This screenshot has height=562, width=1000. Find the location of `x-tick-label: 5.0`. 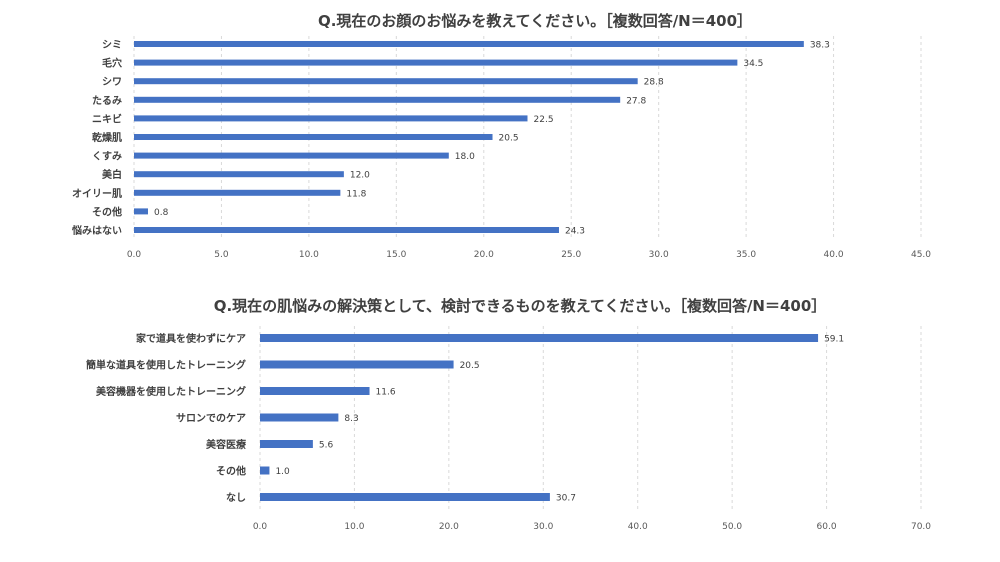

x-tick-label: 5.0 is located at coordinates (221, 255).